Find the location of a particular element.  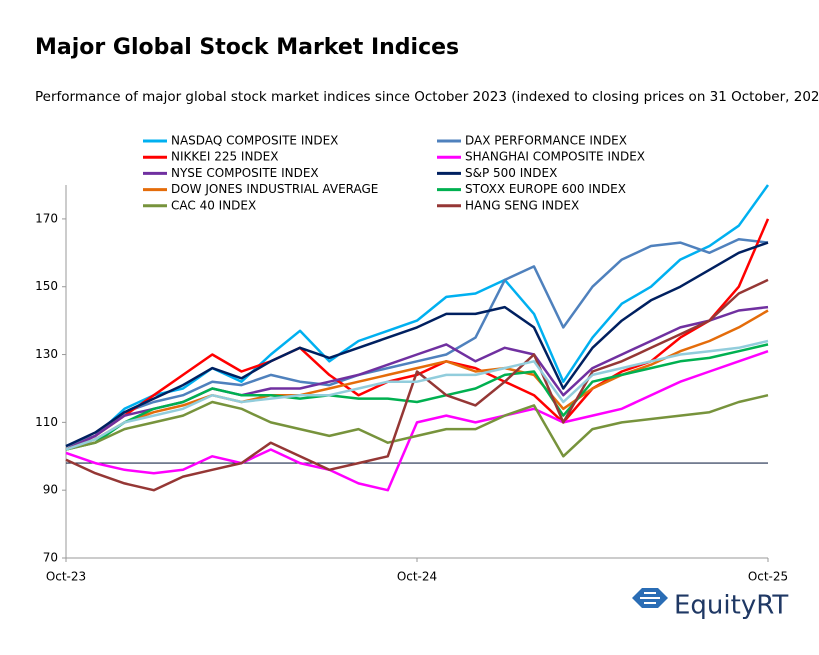

x-tick-label: Oct-23 is located at coordinates (66, 577).